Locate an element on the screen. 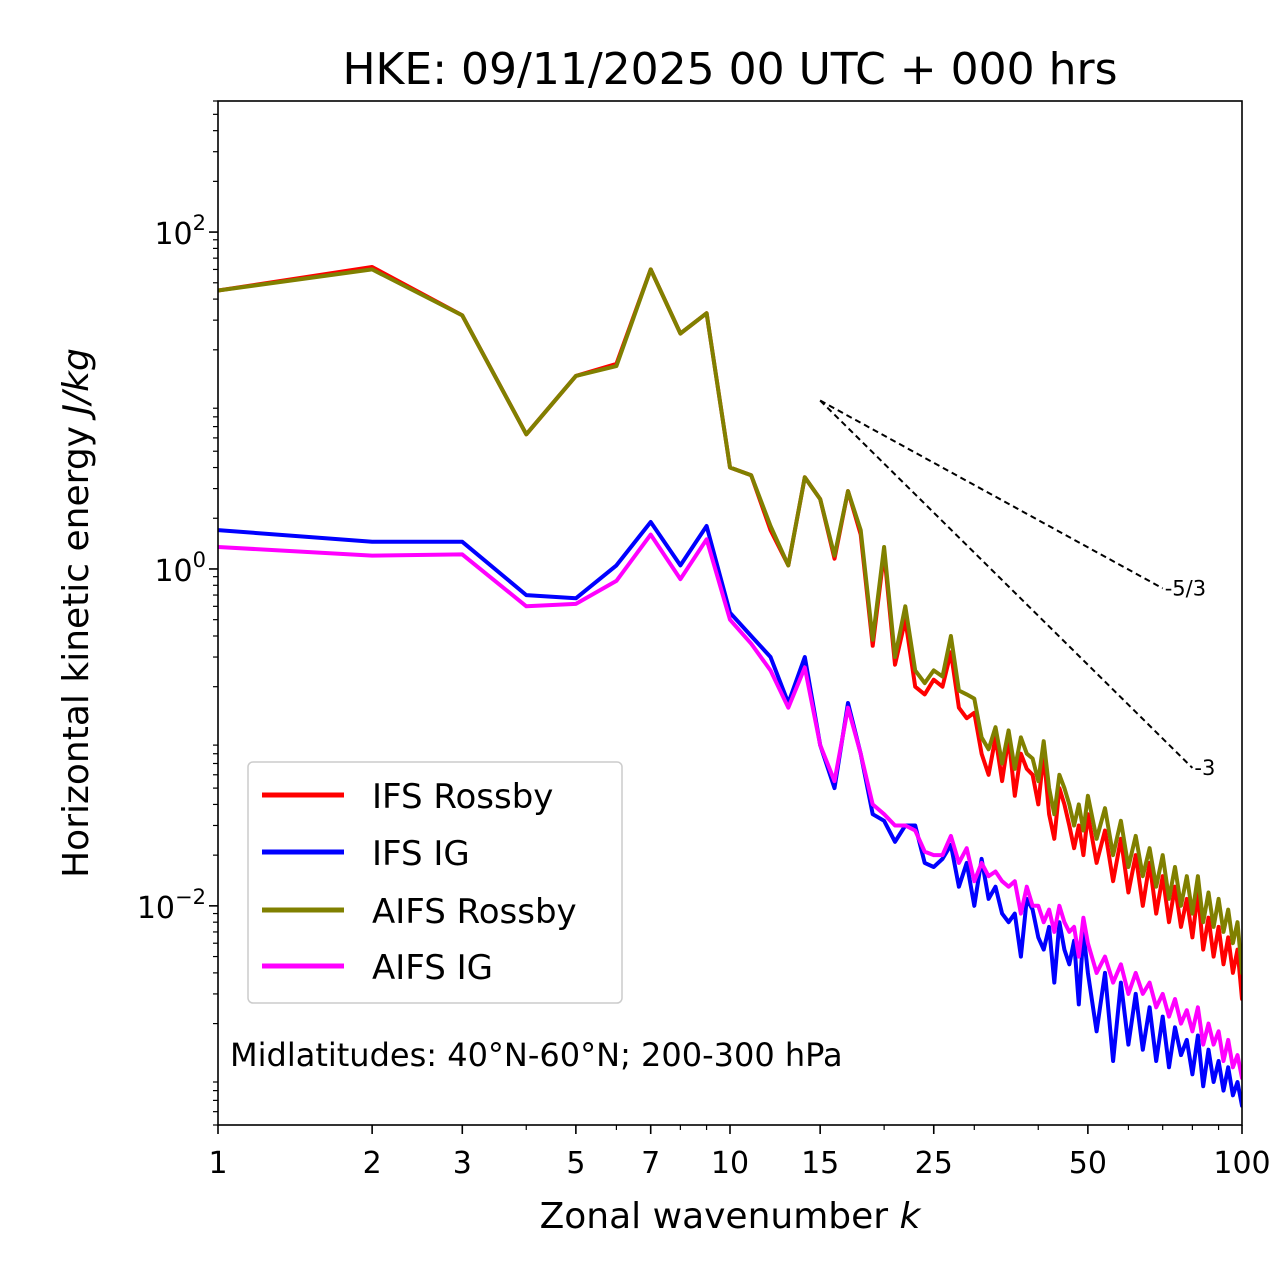  legend-frame is located at coordinates (435, 882).